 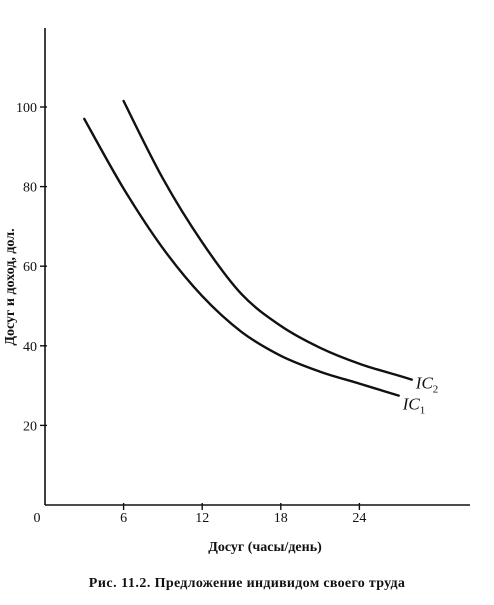 I want to click on x-tick-label: 18, so click(x=281, y=518).